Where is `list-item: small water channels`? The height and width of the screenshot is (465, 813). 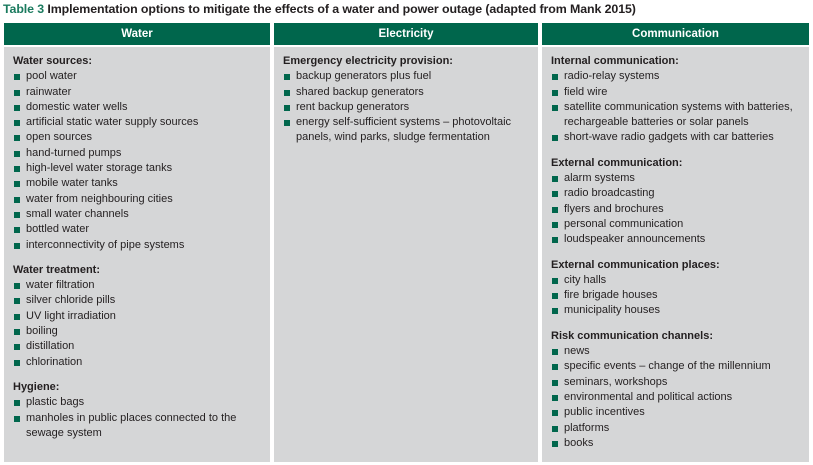 list-item: small water channels is located at coordinates (138, 214).